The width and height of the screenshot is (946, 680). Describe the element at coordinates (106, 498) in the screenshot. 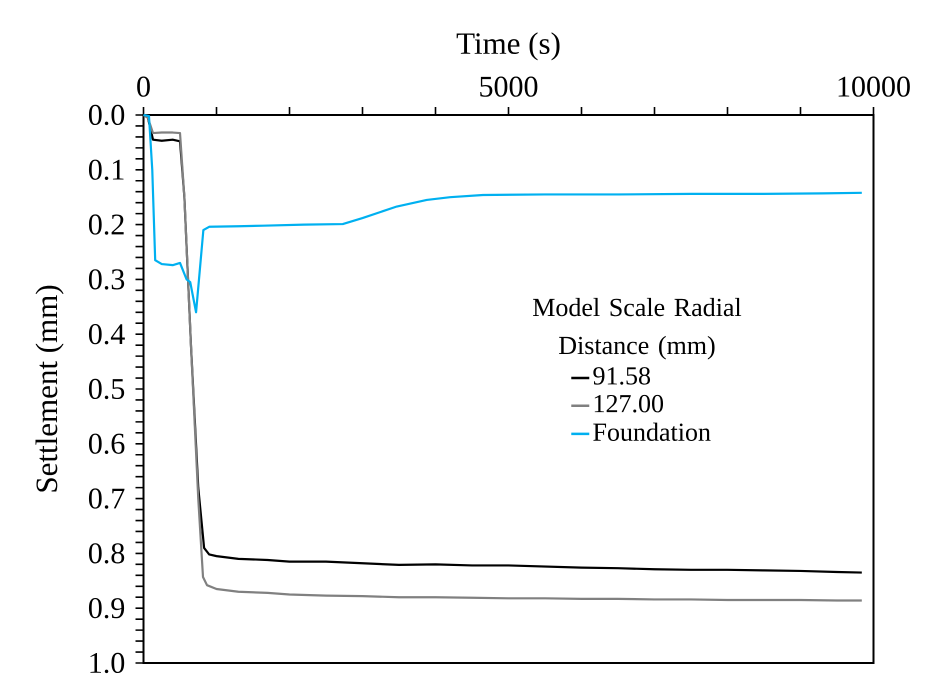

I see `y-tick-label: 0.7` at that location.